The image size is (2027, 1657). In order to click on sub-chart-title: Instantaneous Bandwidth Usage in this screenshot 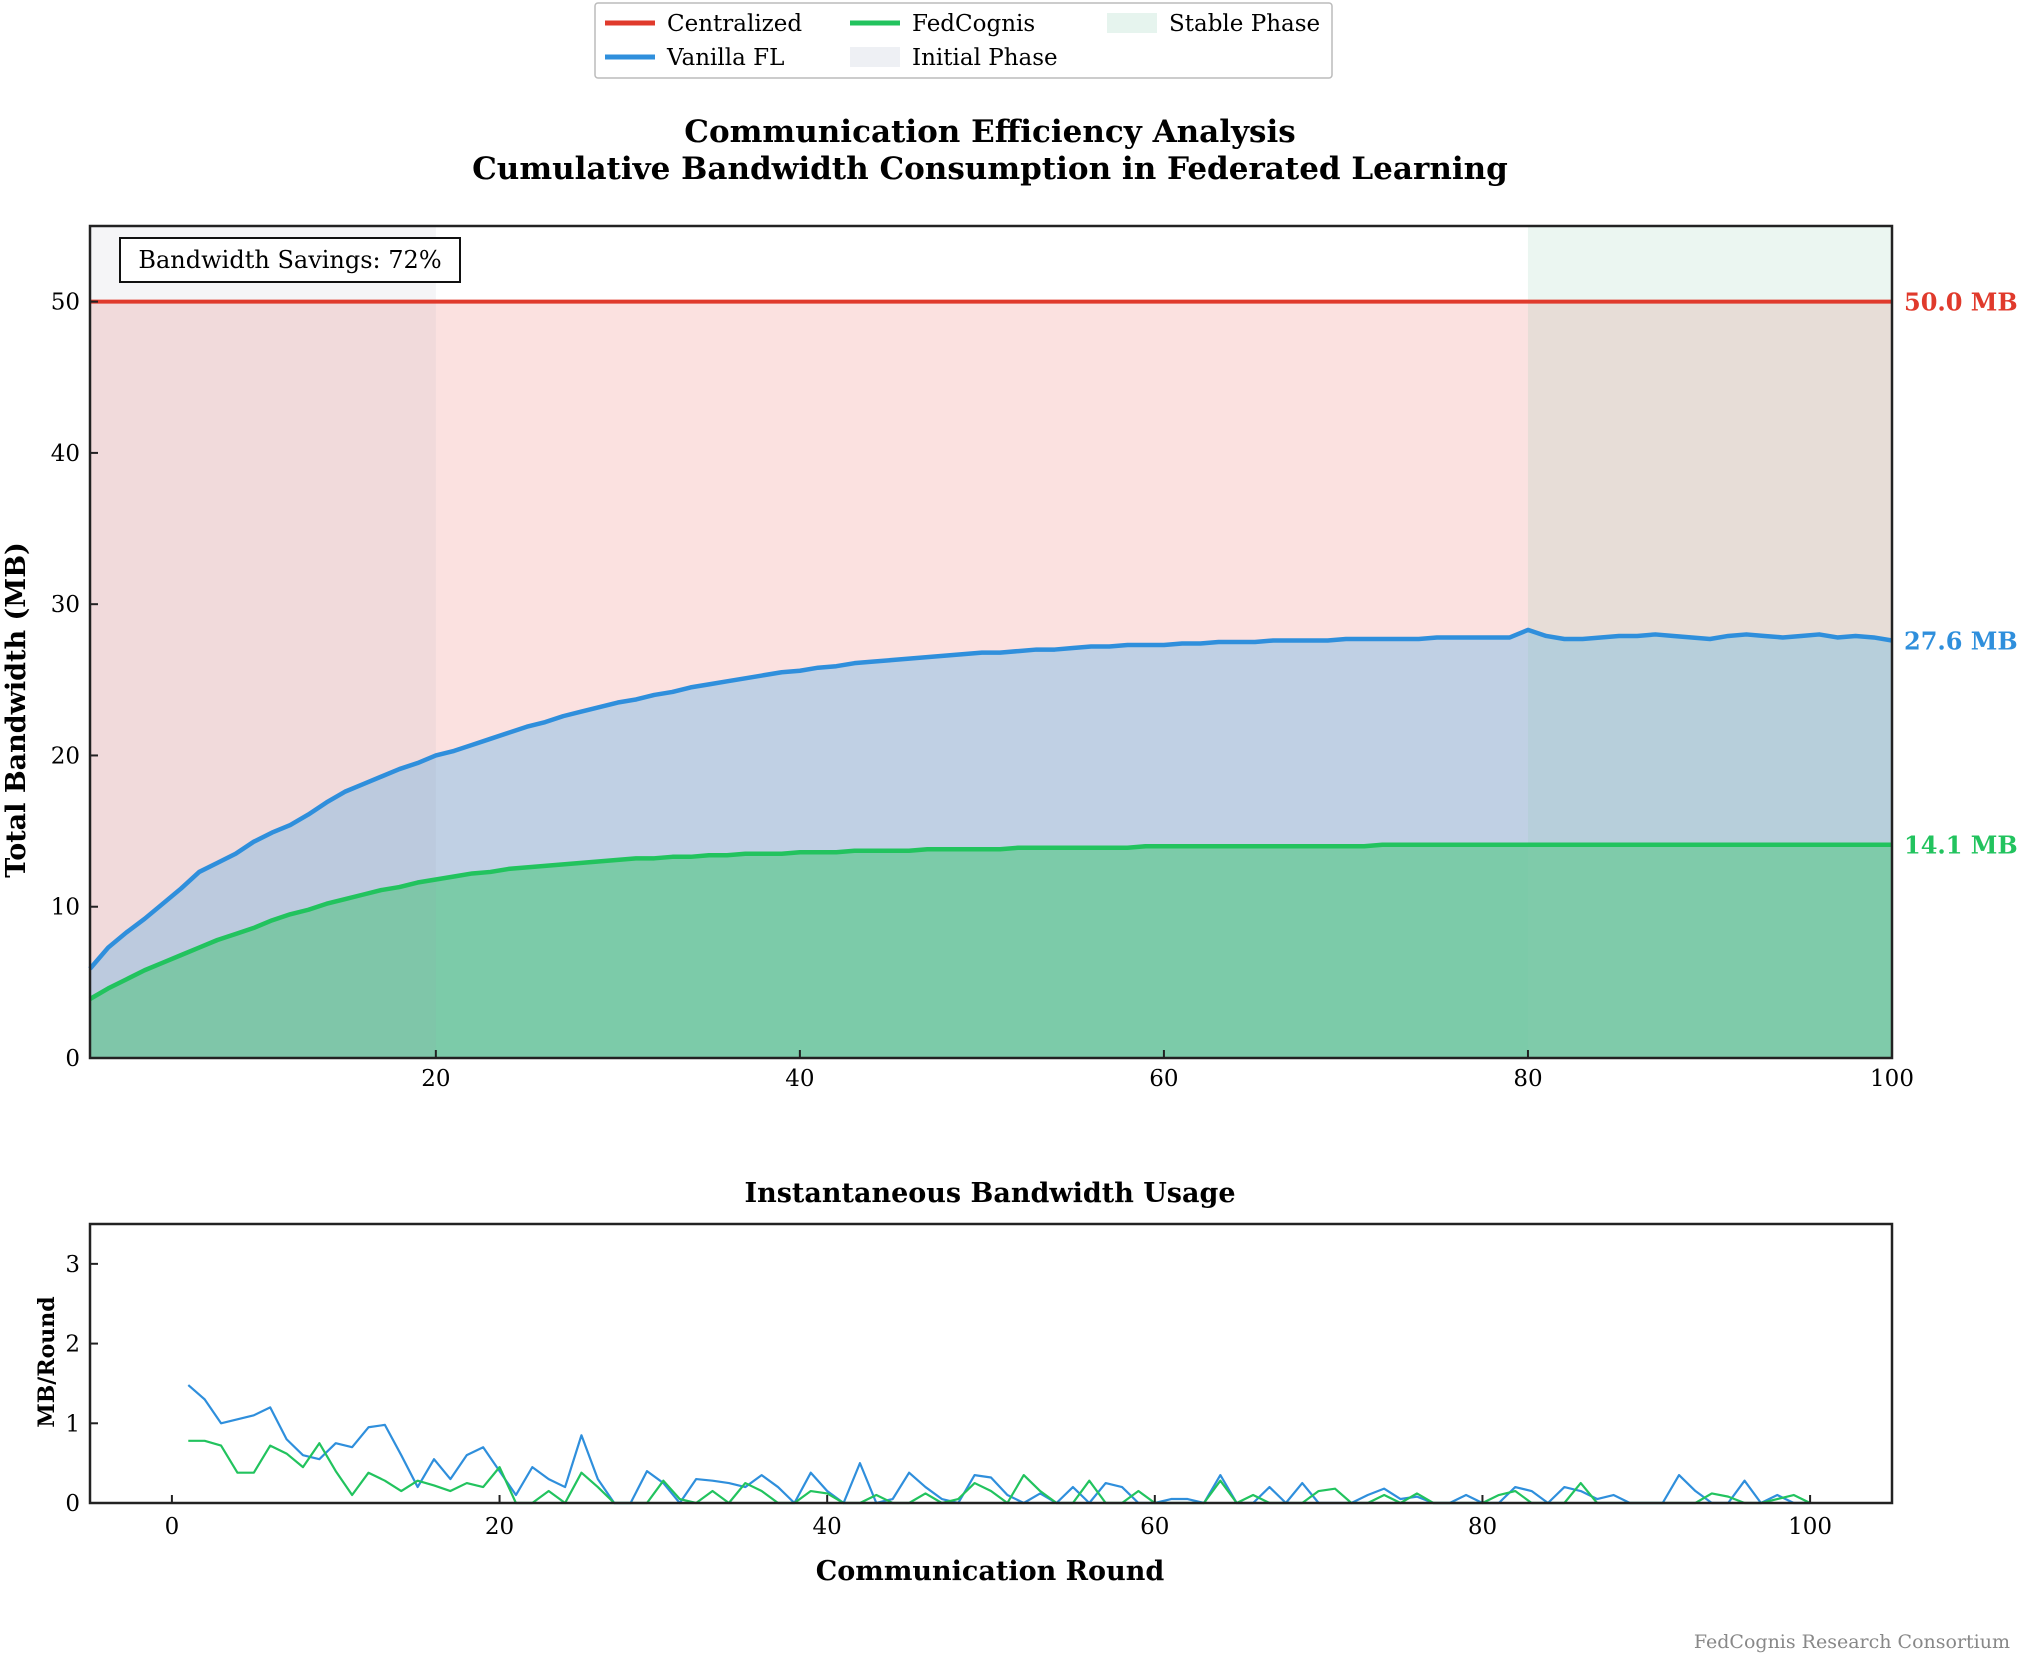, I will do `click(989, 1193)`.